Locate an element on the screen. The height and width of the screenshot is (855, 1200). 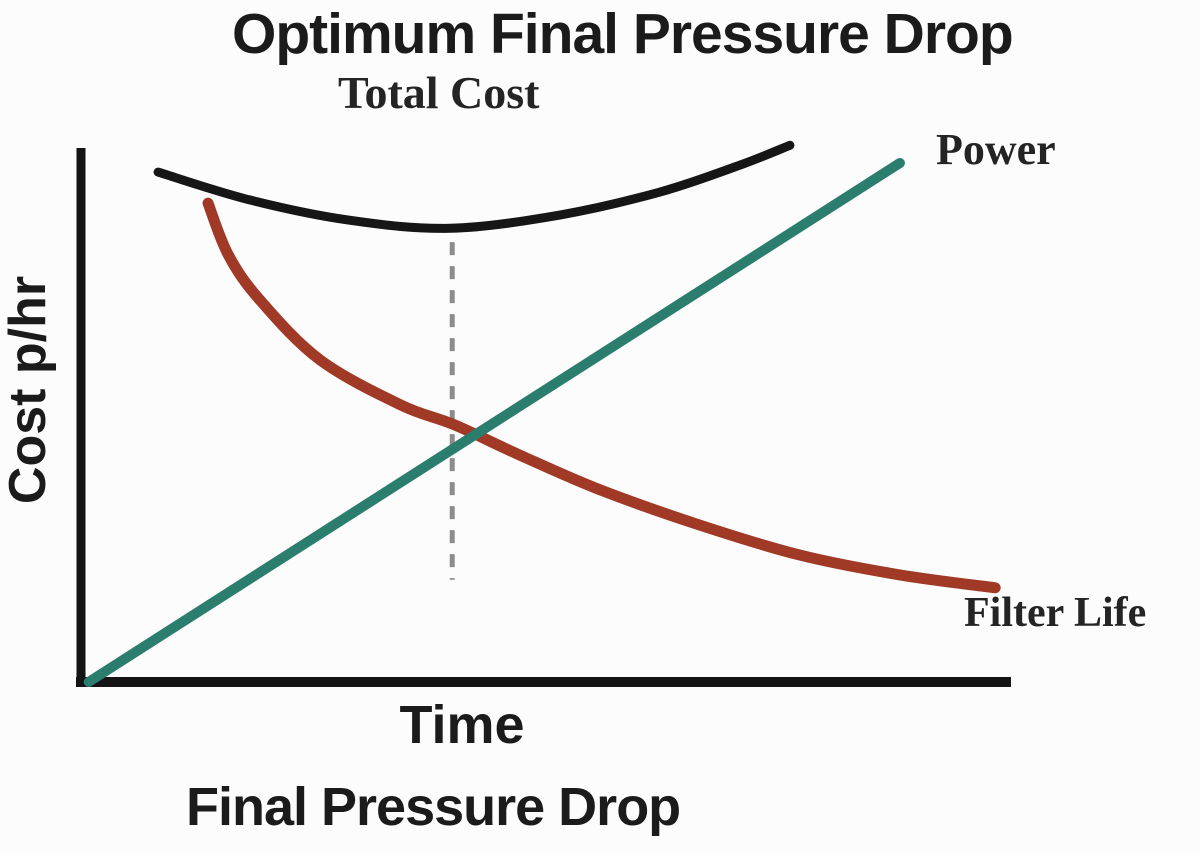
x-axis-label-time: Time is located at coordinates (462, 725).